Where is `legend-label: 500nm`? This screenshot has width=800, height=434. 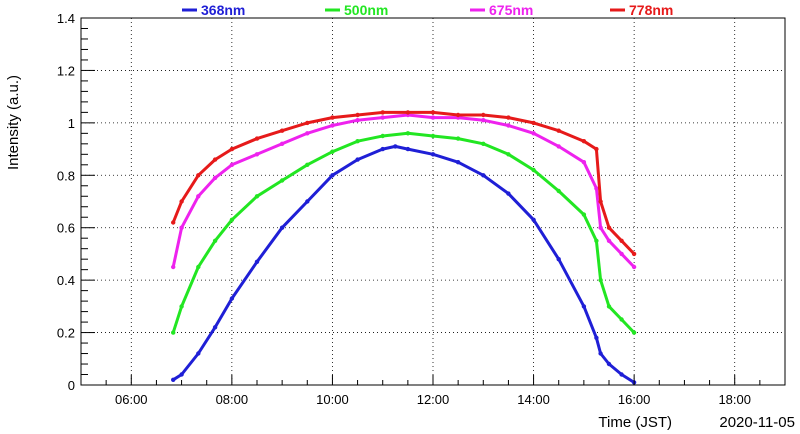 legend-label: 500nm is located at coordinates (366, 10).